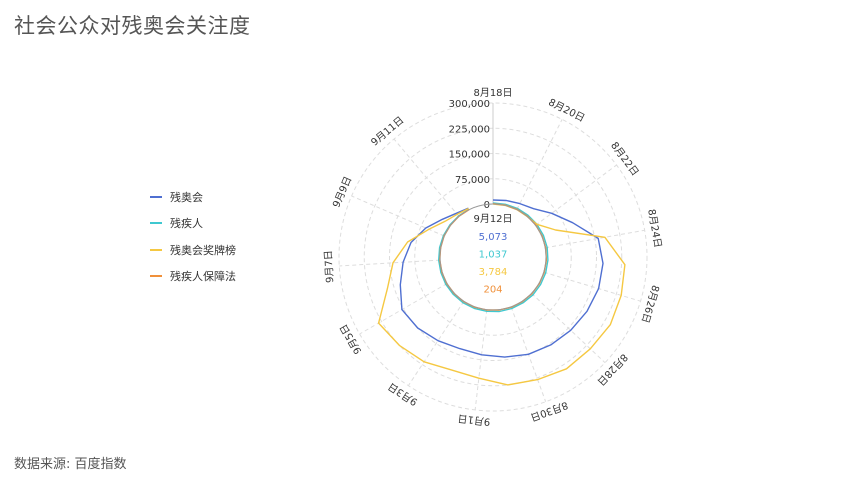 Image resolution: width=854 pixels, height=480 pixels. I want to click on legend-label: 残奥会, so click(186, 197).